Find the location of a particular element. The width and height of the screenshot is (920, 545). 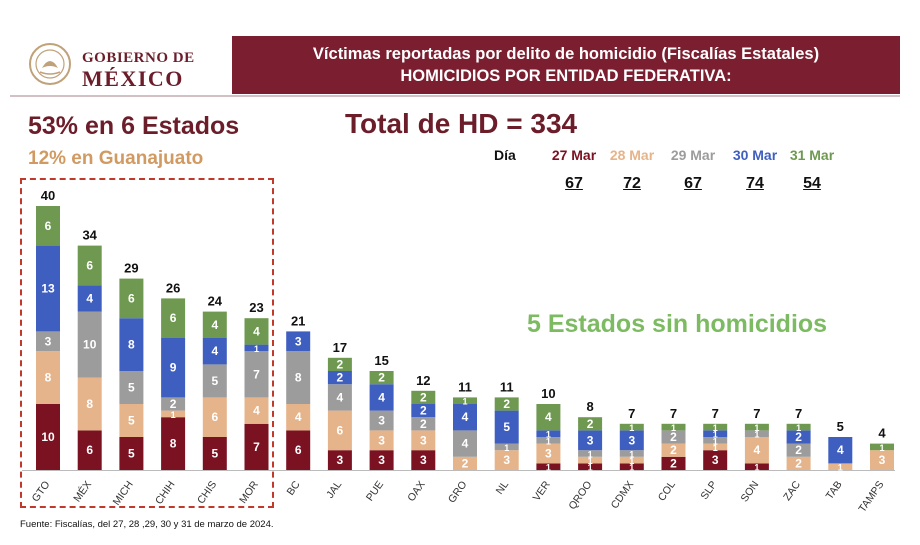

day-date-3: 30 Mar is located at coordinates (755, 155).